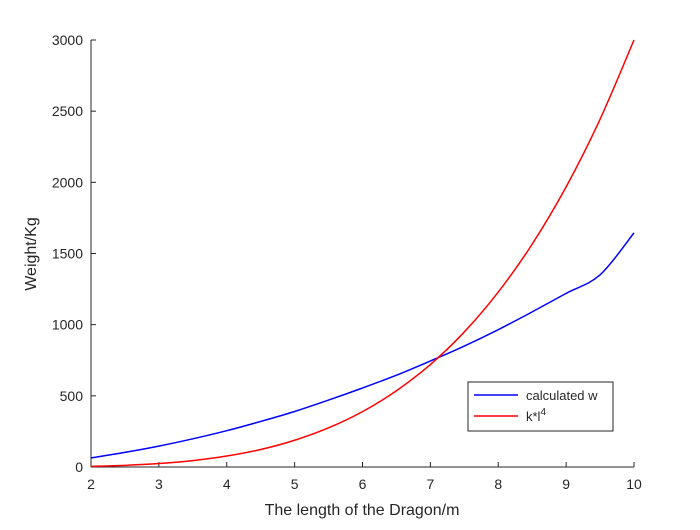 The height and width of the screenshot is (530, 700). I want to click on x-tick-label: 3, so click(159, 484).